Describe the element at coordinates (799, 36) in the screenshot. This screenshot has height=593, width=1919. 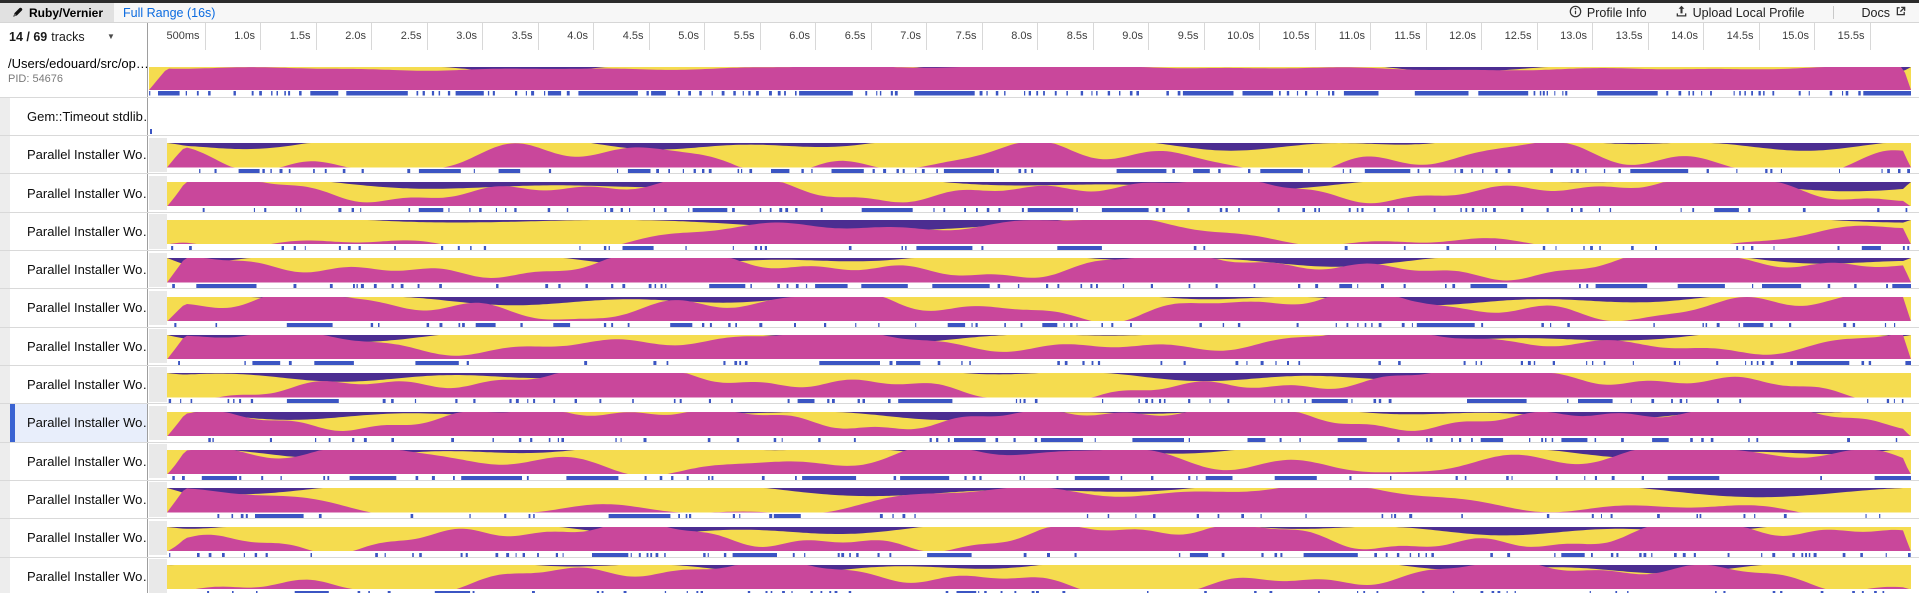
I see `ruler-tick-label: 6.0s` at that location.